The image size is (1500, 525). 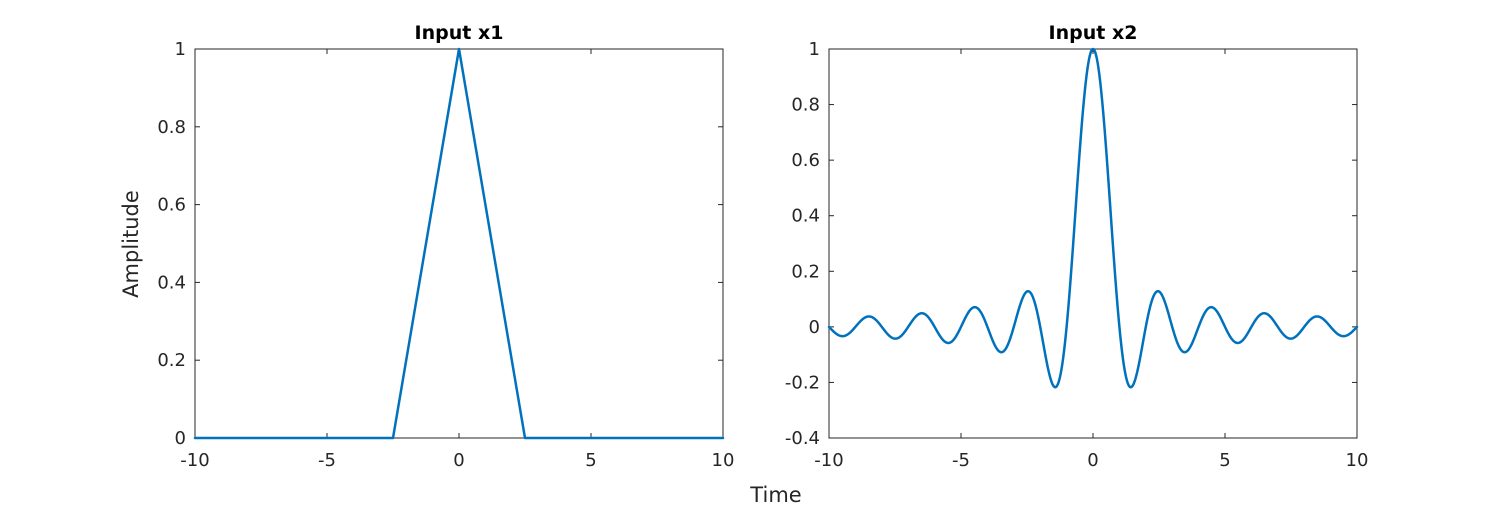 What do you see at coordinates (131, 244) in the screenshot?
I see `y-axis-title: Amplitude` at bounding box center [131, 244].